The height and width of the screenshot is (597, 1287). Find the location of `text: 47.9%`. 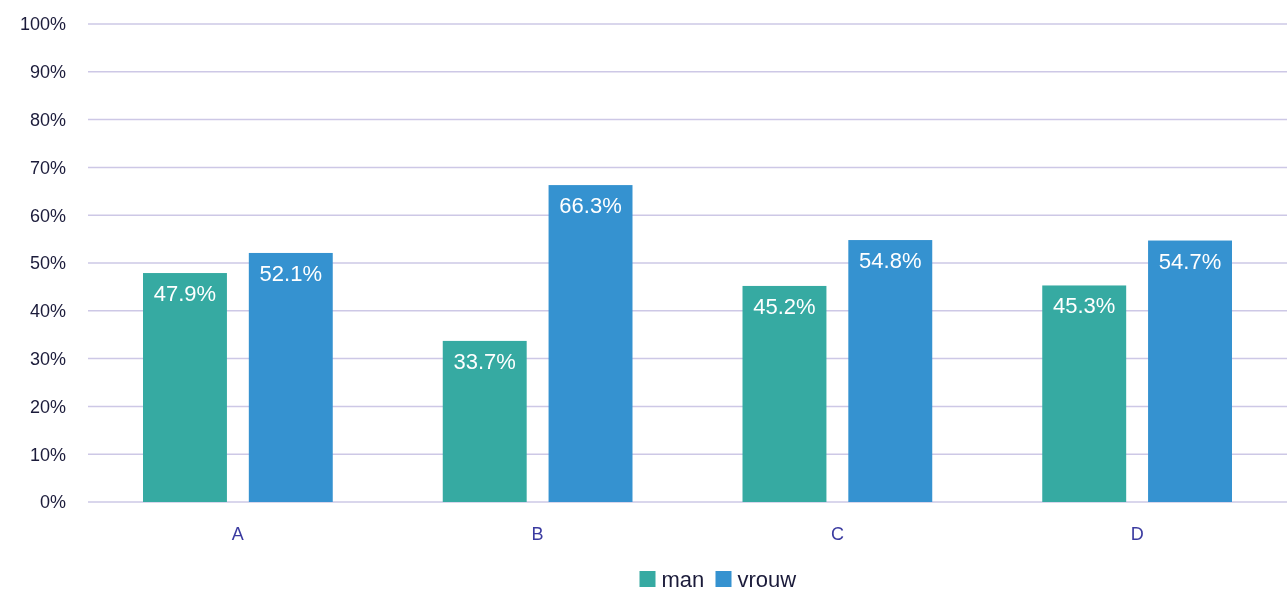

text: 47.9% is located at coordinates (185, 294).